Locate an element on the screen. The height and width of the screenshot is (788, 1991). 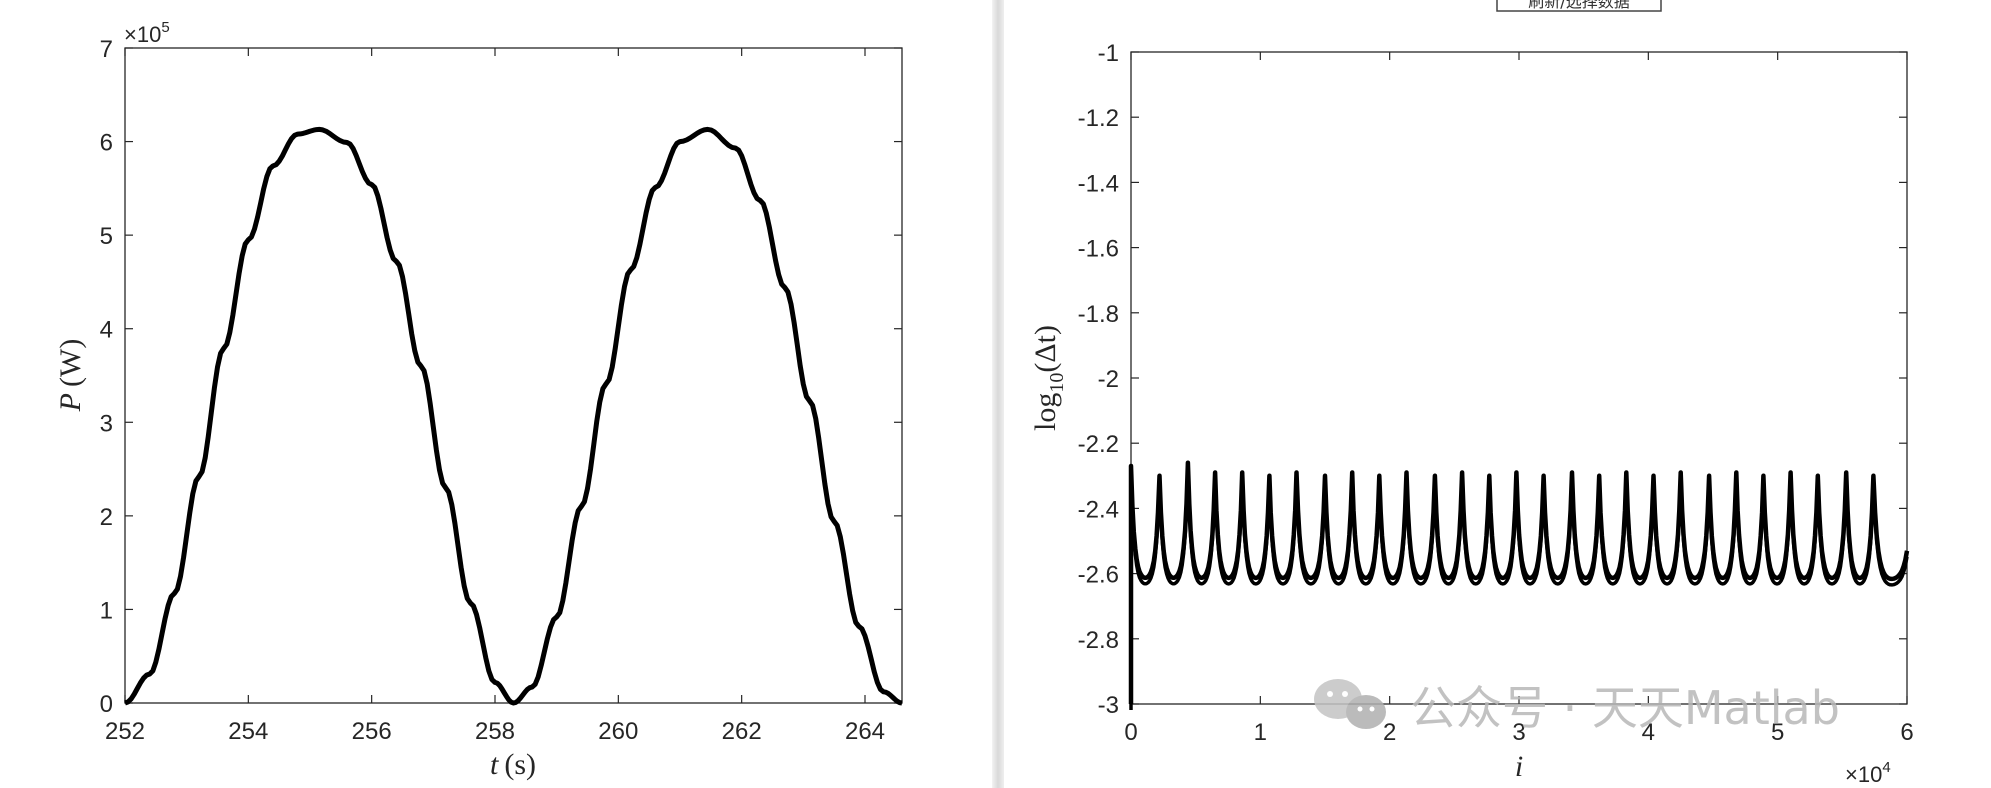
right-y-tick-label: -3 is located at coordinates (1108, 705).